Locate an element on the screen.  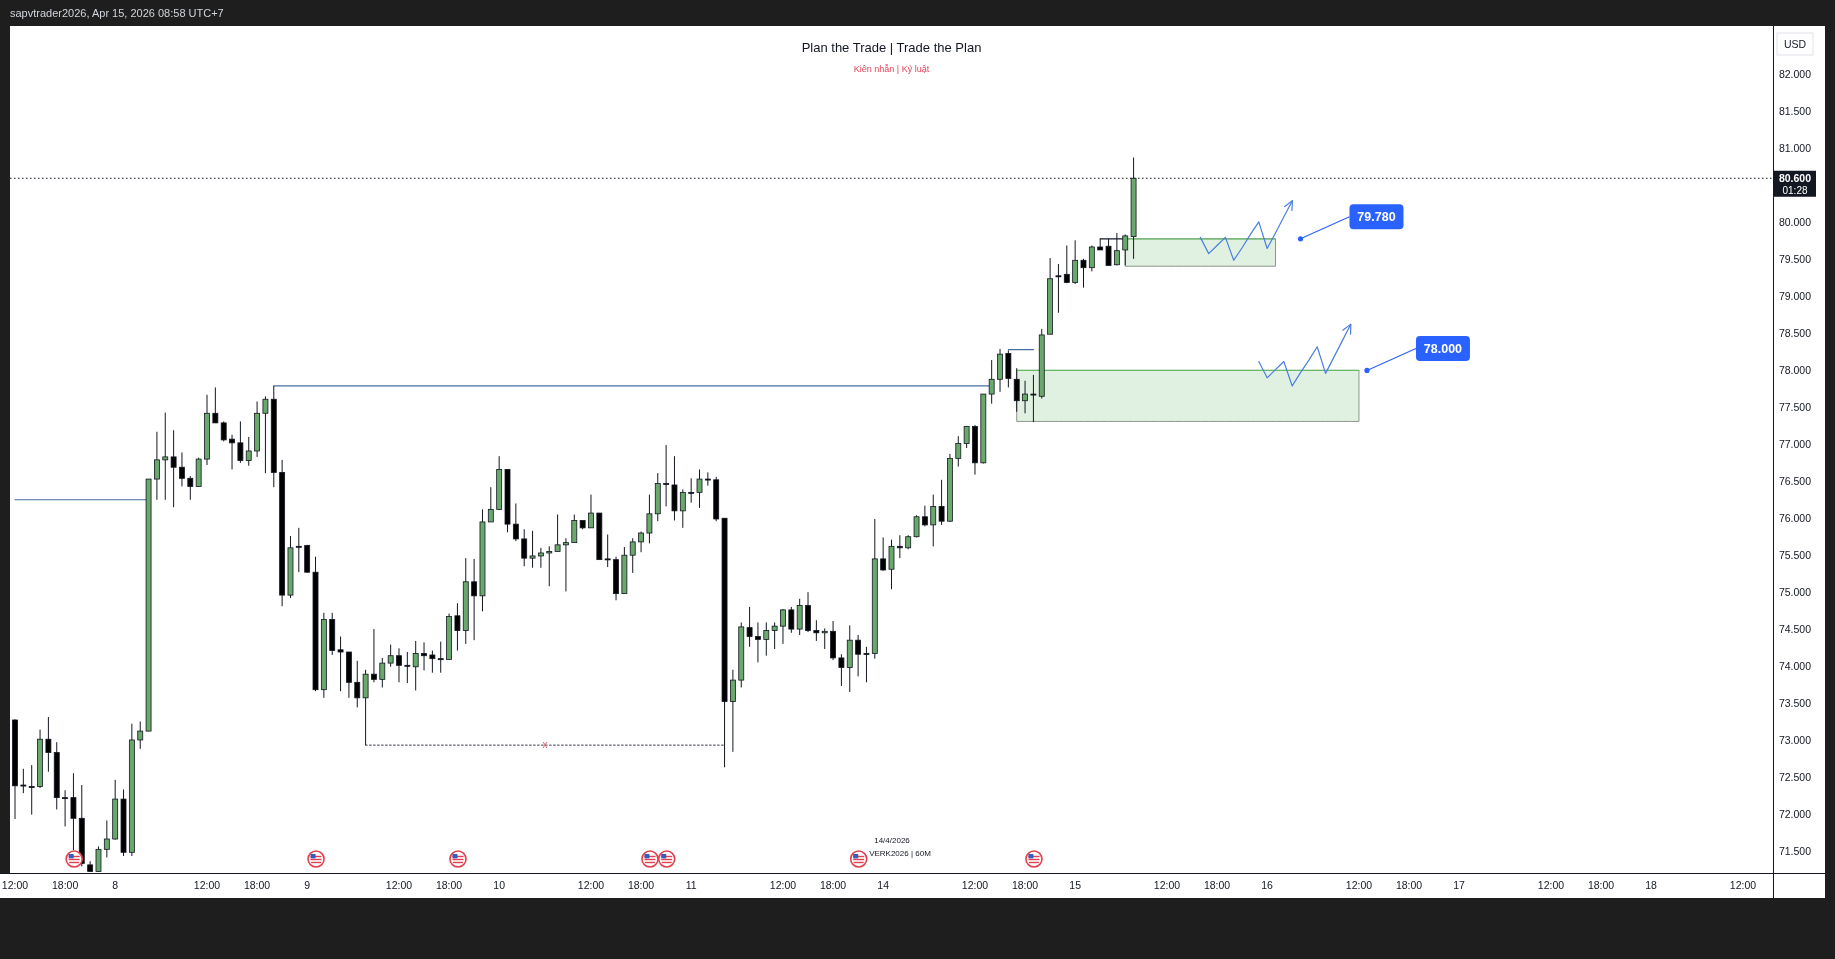
ref-line-label: 80.600 is located at coordinates (1795, 178).